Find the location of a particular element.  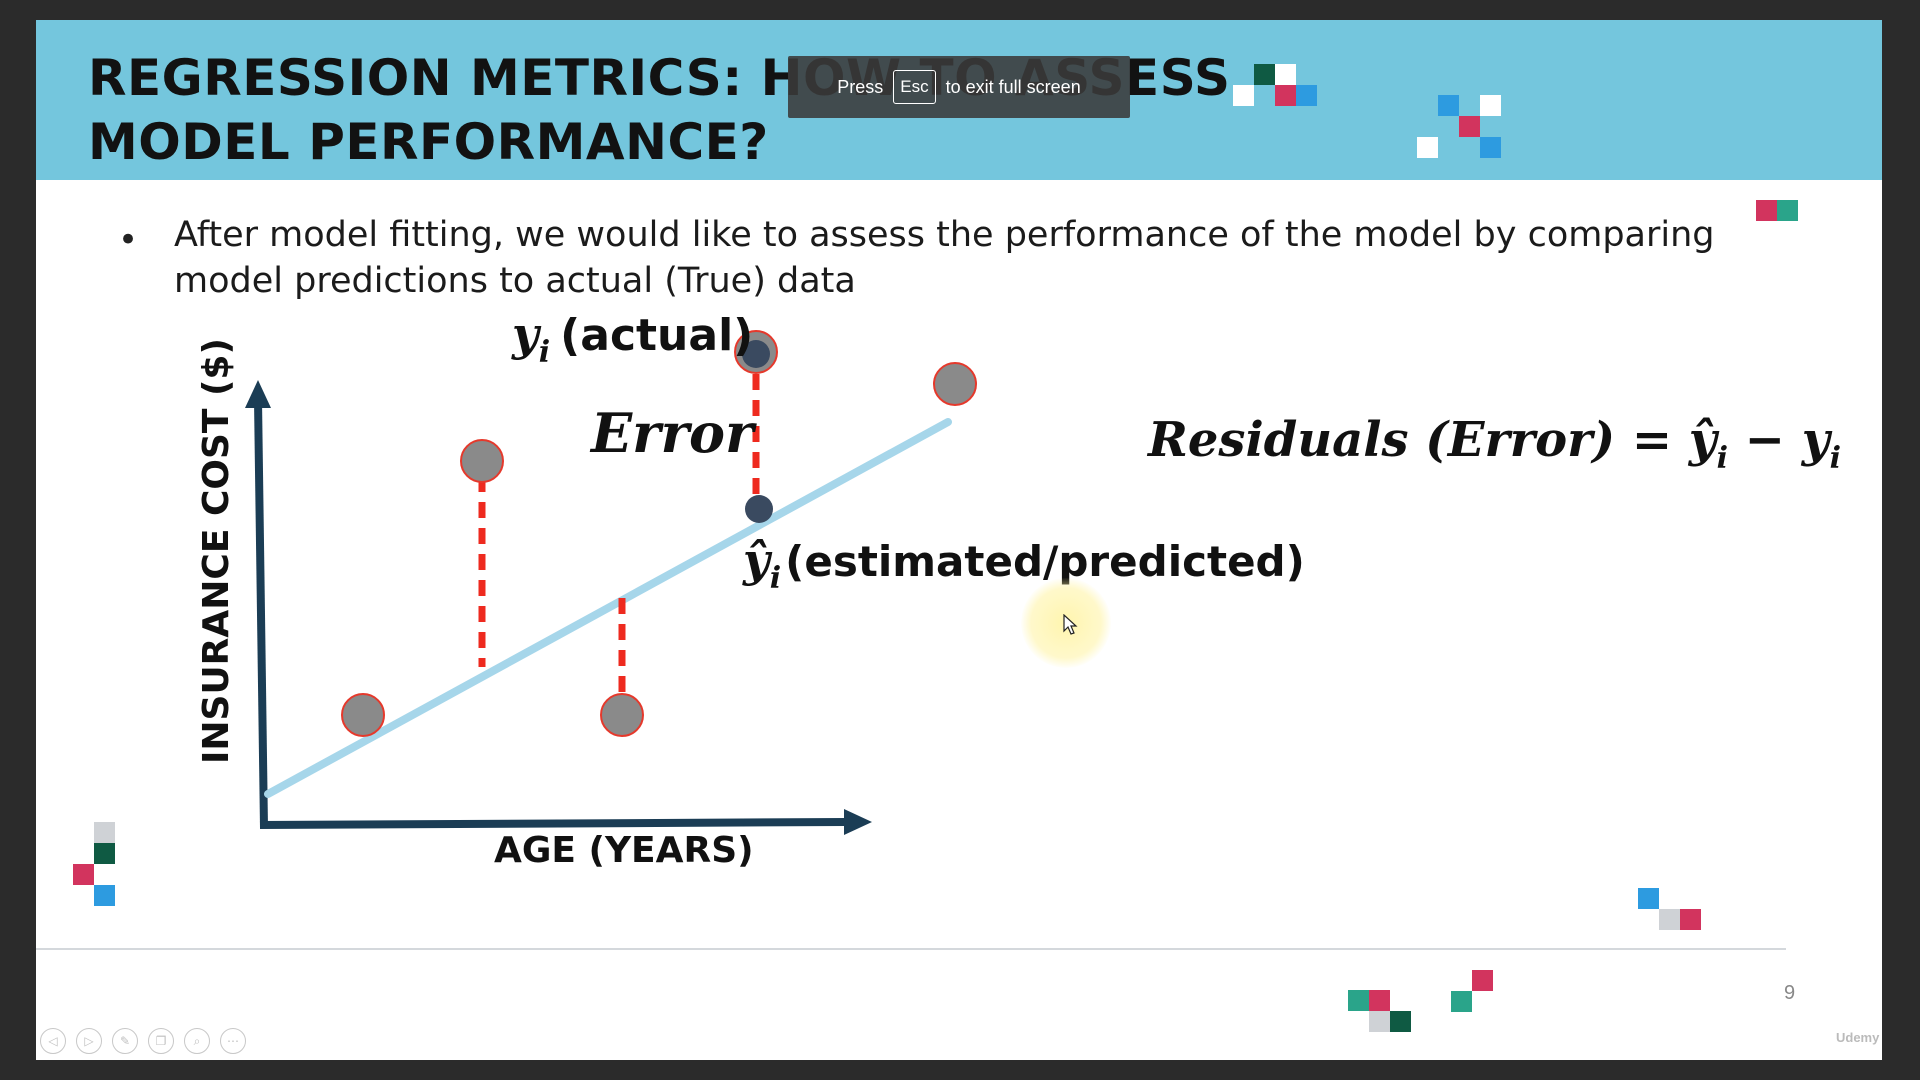

pen-icon: ✎ is located at coordinates (125, 1041).